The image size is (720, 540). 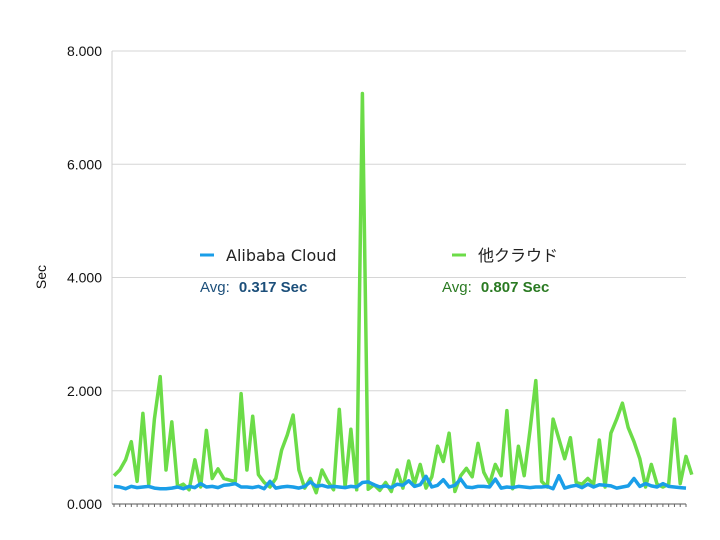 I want to click on avg-other-cloud: Avg: 0.807 Sec, so click(x=495, y=287).